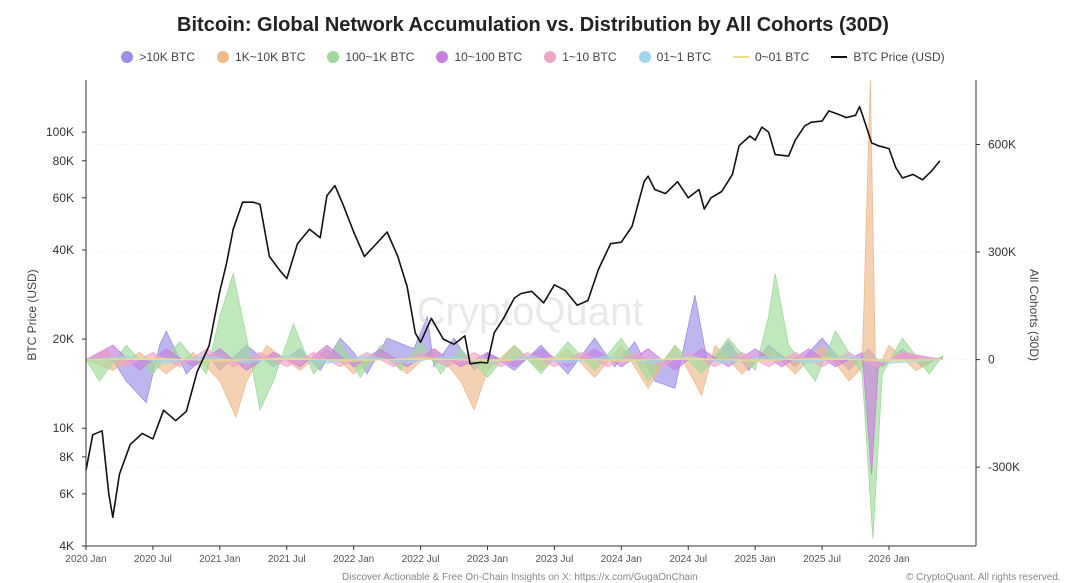 This screenshot has height=583, width=1066. Describe the element at coordinates (589, 57) in the screenshot. I see `legend-label: 1~10 BTC` at that location.